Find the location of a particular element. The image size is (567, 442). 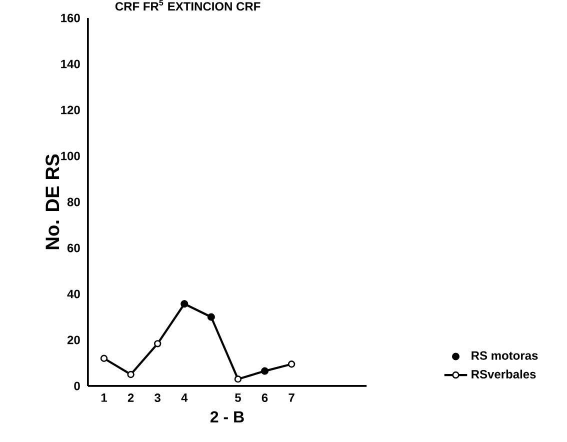

y-tick-label: 100 is located at coordinates (70, 156).